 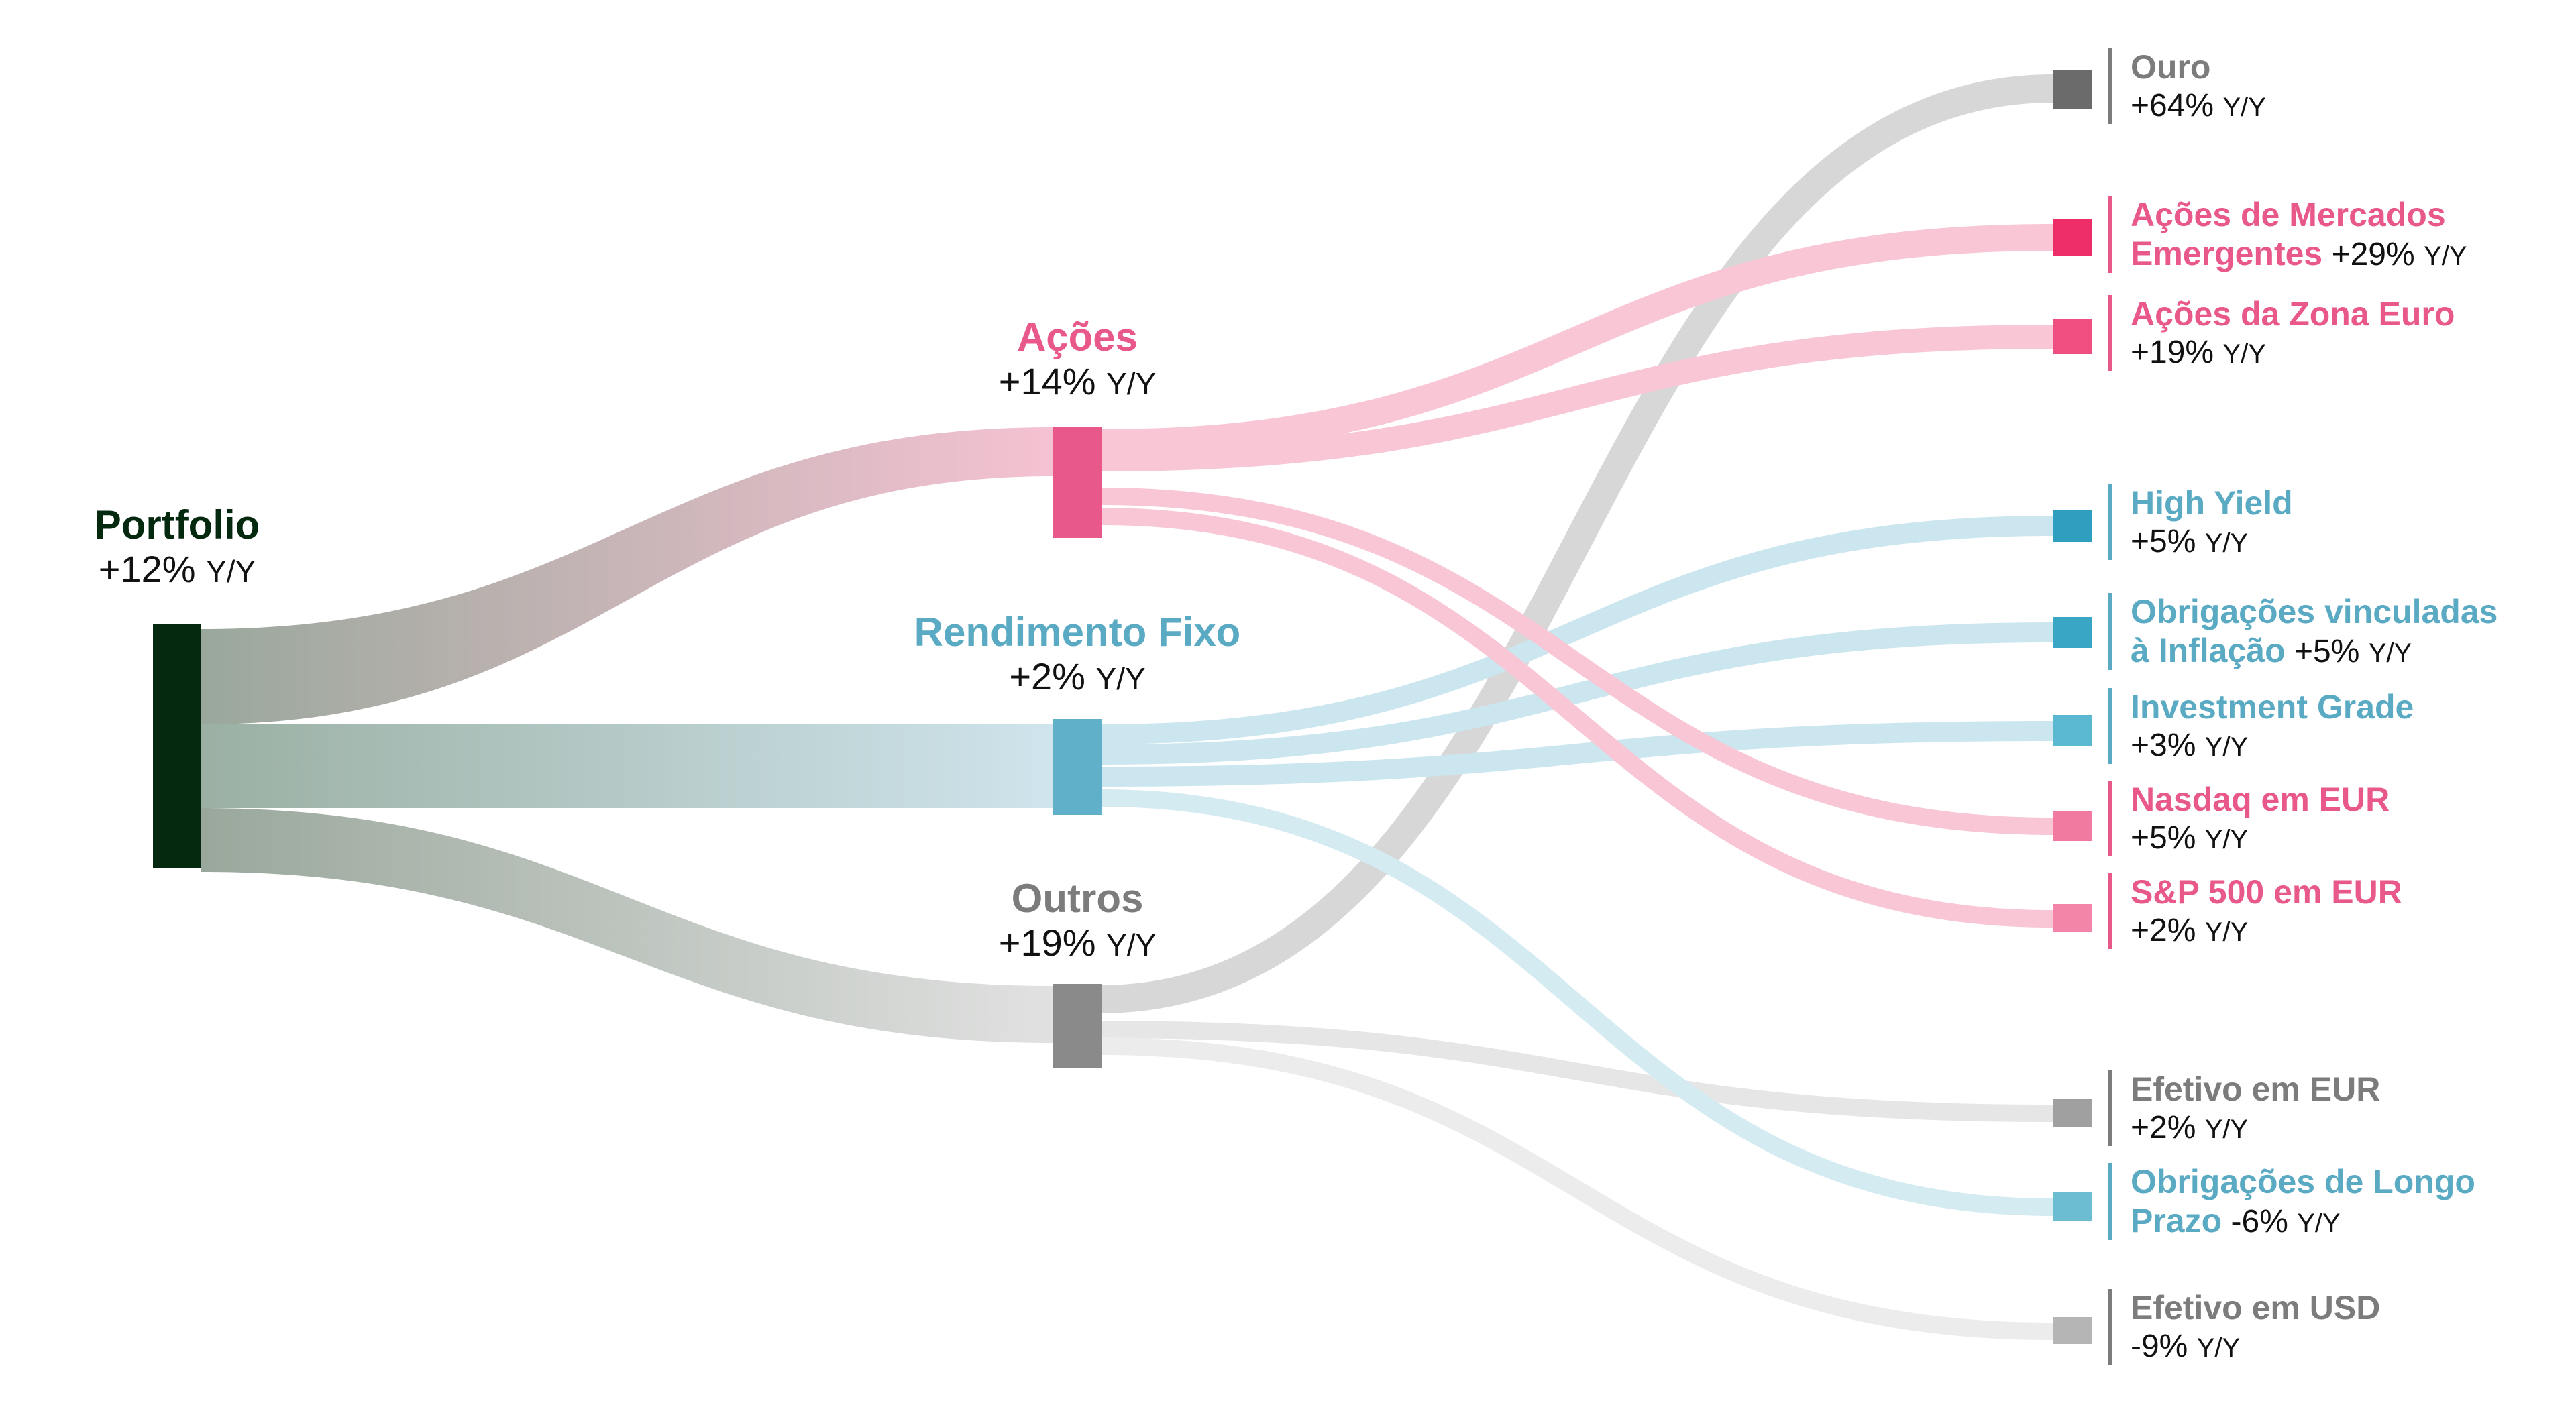 I want to click on flow-portfolio-rendimento, so click(x=627, y=766).